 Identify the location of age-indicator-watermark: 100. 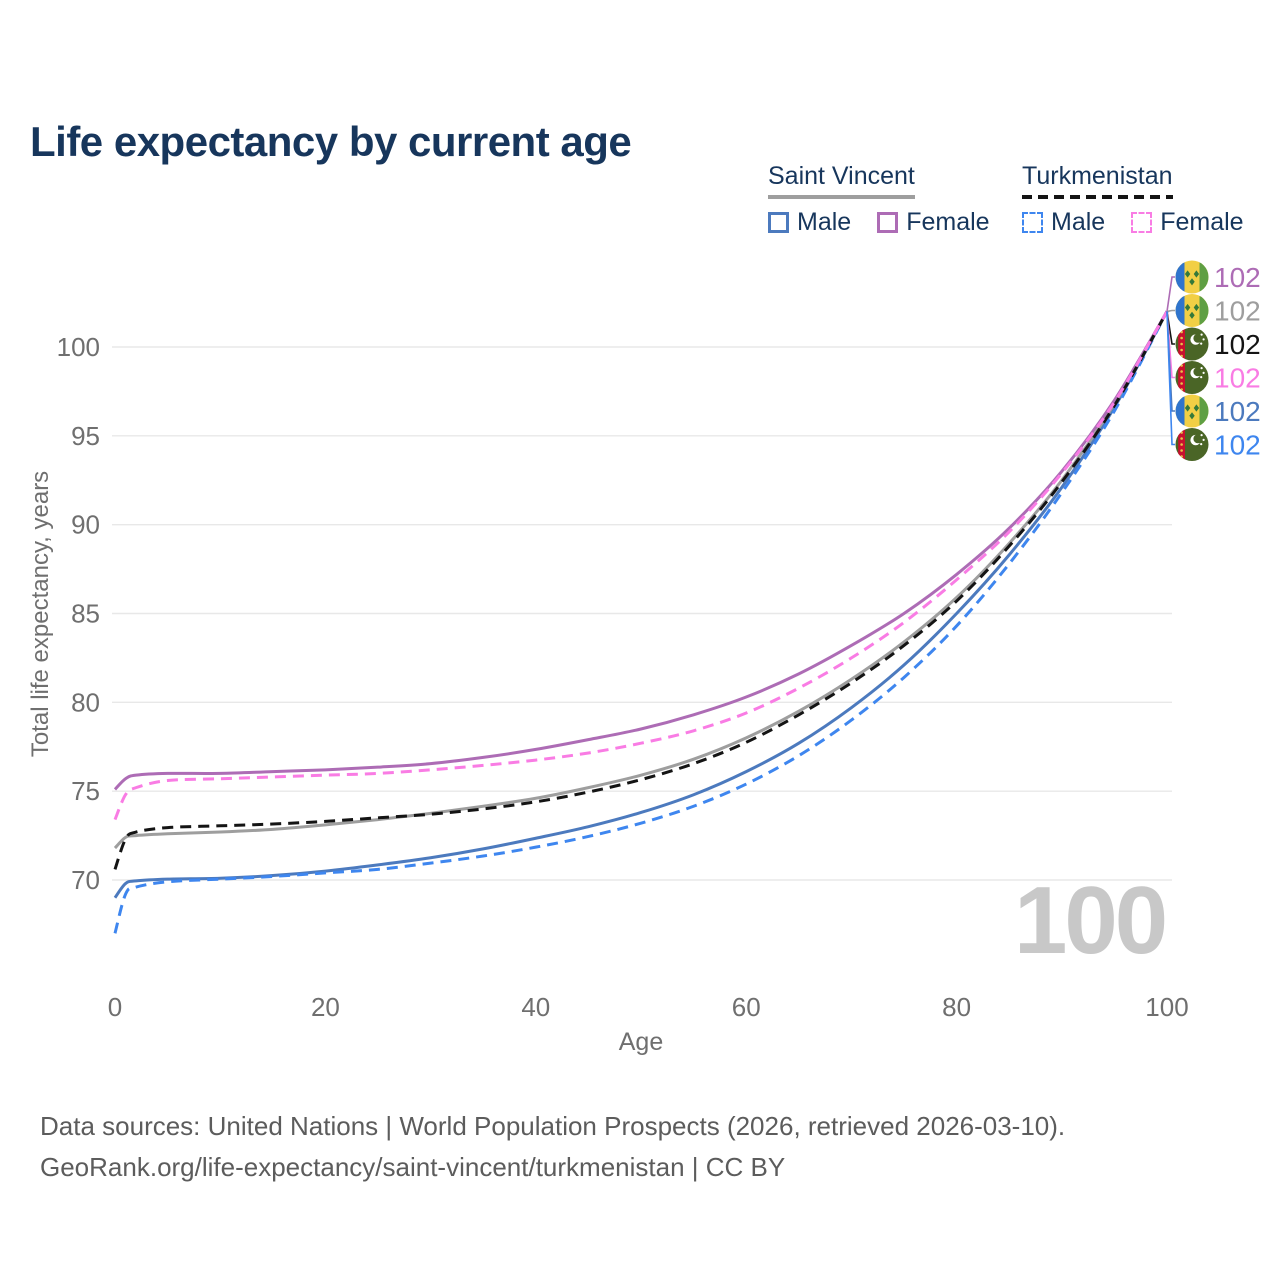
(1091, 920).